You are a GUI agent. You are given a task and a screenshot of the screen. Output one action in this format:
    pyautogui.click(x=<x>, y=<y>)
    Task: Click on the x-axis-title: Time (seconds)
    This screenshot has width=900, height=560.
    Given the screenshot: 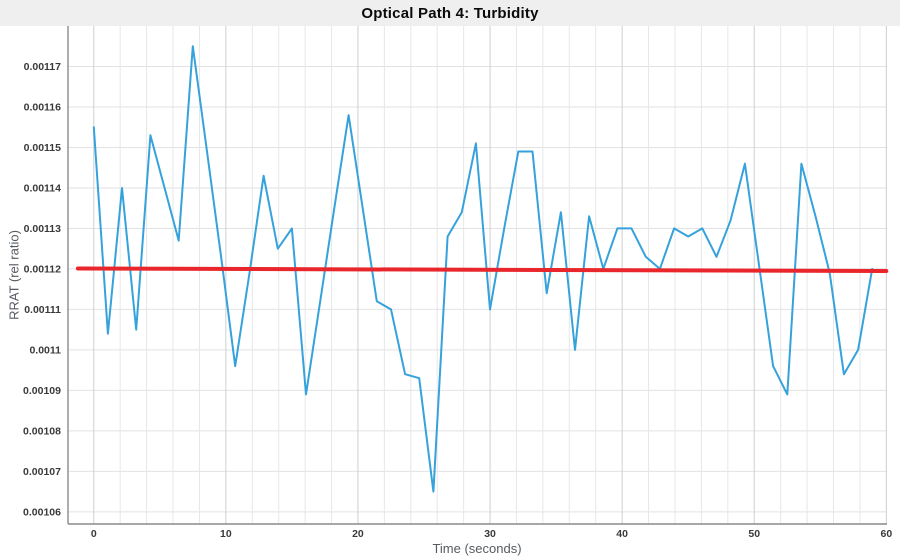 What is the action you would take?
    pyautogui.click(x=477, y=548)
    